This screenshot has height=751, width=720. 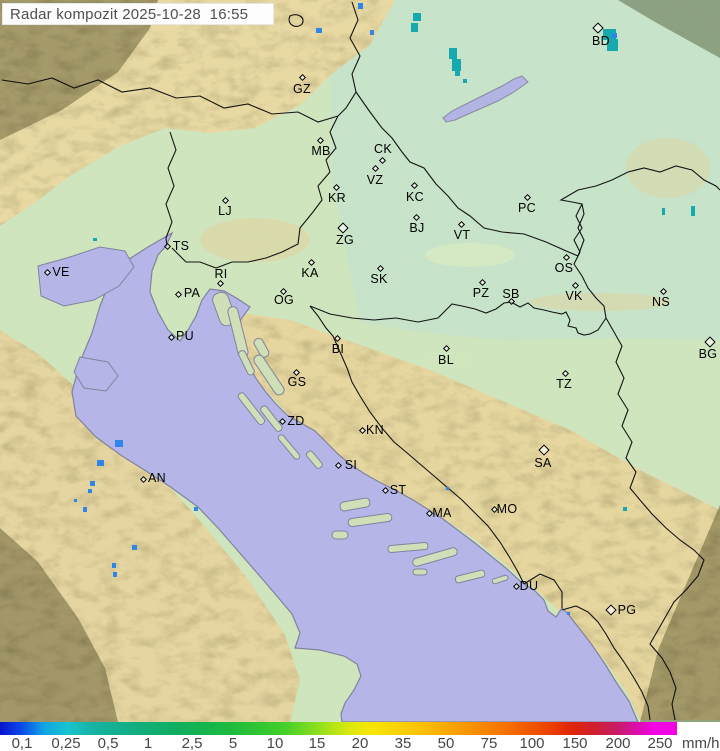 What do you see at coordinates (660, 743) in the screenshot?
I see `legend-tick-label: 250` at bounding box center [660, 743].